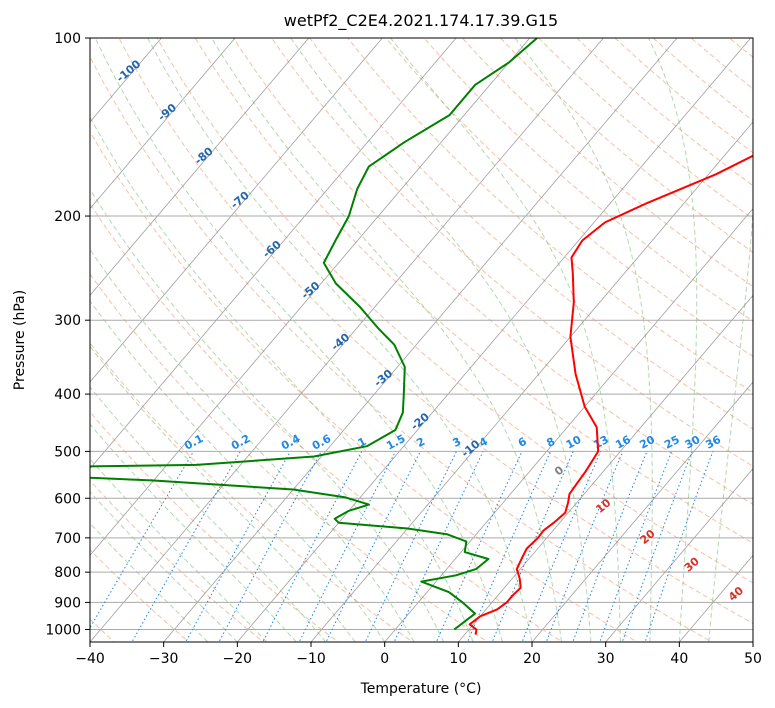 Image resolution: width=775 pixels, height=708 pixels. What do you see at coordinates (67, 603) in the screenshot?
I see `y-tick-label: 900` at bounding box center [67, 603].